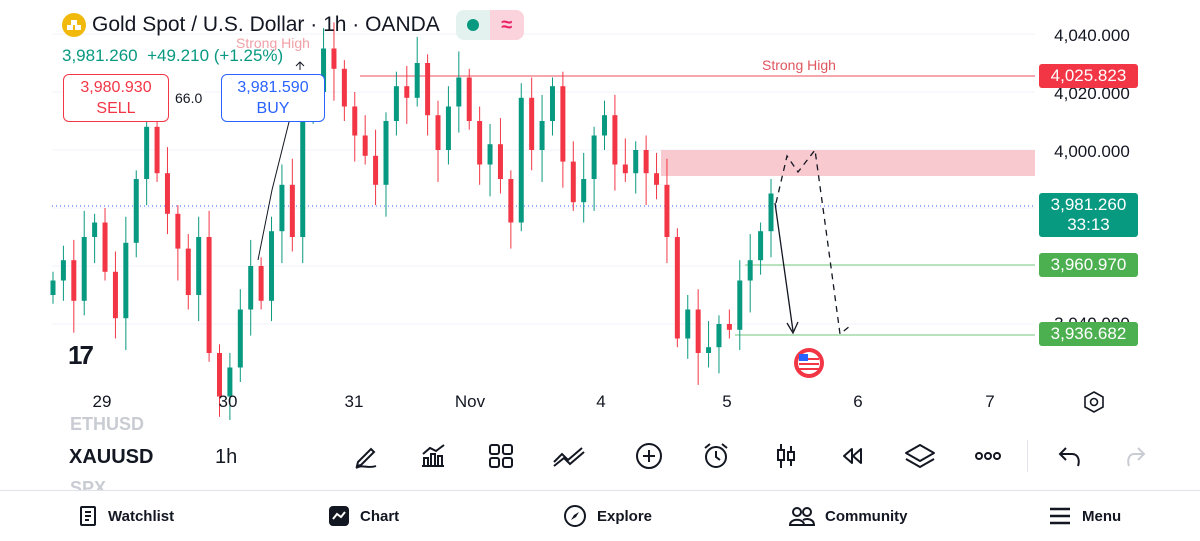 Image resolution: width=1200 pixels, height=541 pixels. I want to click on candle-type-icon, so click(786, 456).